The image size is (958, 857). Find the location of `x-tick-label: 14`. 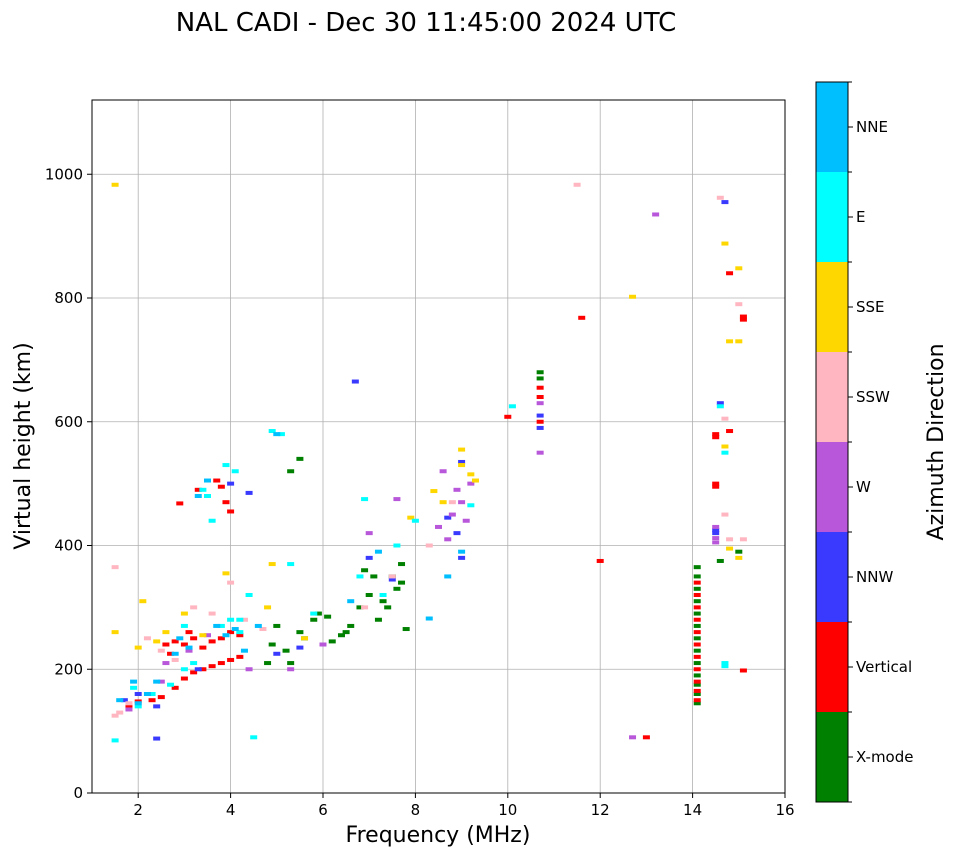

x-tick-label: 14 is located at coordinates (692, 810).